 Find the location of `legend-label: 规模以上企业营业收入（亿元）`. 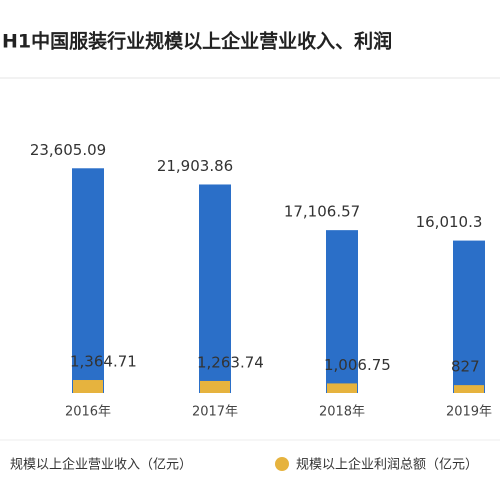

legend-label: 规模以上企业营业收入（亿元） is located at coordinates (101, 465).